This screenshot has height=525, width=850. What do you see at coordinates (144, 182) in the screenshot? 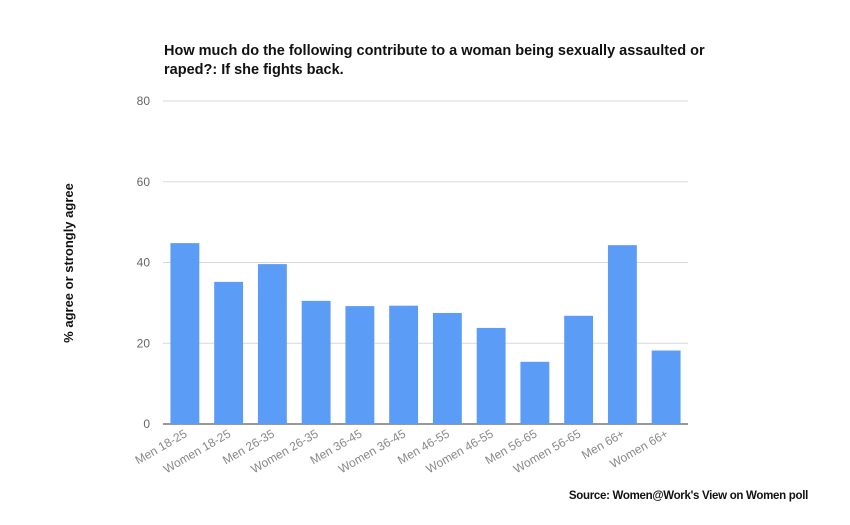
I see `y-tick-label: 60` at bounding box center [144, 182].